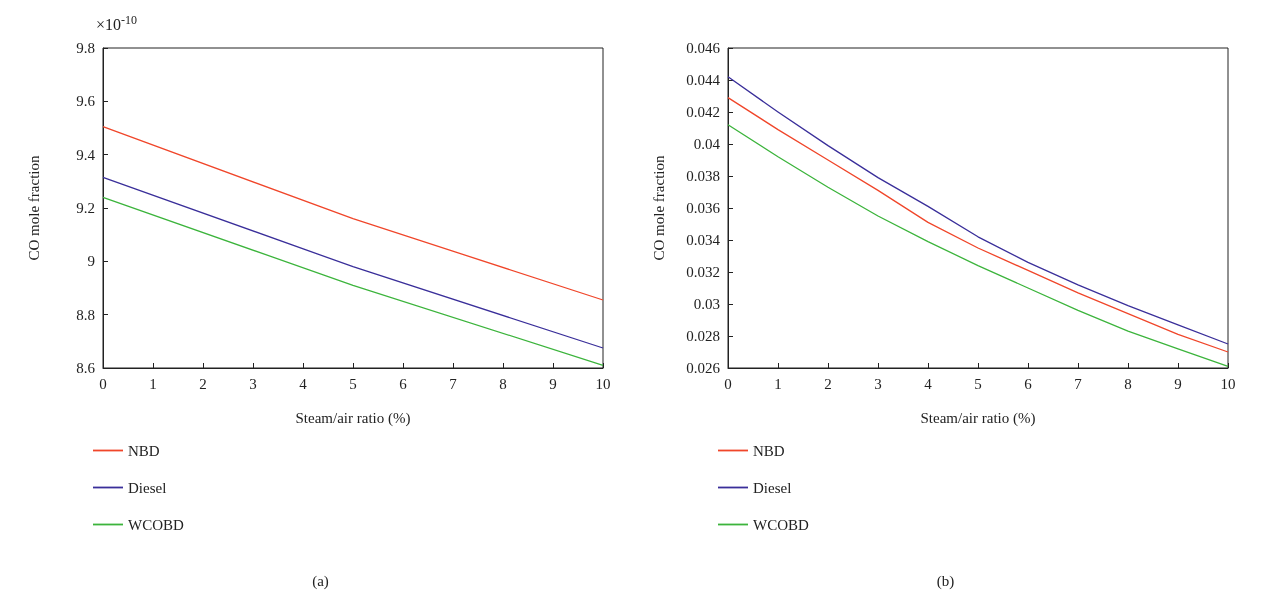  Describe the element at coordinates (86, 101) in the screenshot. I see `y-tick-label: 9.6` at that location.